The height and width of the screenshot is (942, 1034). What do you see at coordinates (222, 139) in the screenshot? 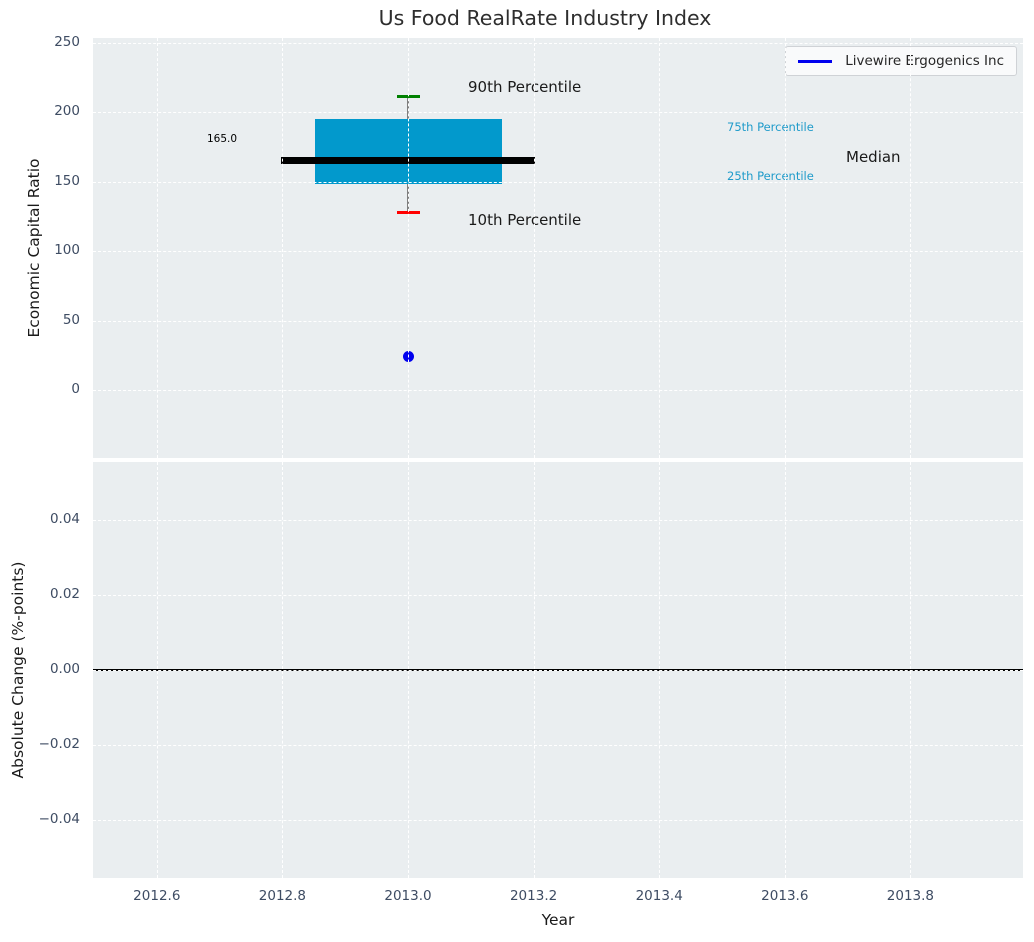
I see `median-value-label: 165.0` at bounding box center [222, 139].